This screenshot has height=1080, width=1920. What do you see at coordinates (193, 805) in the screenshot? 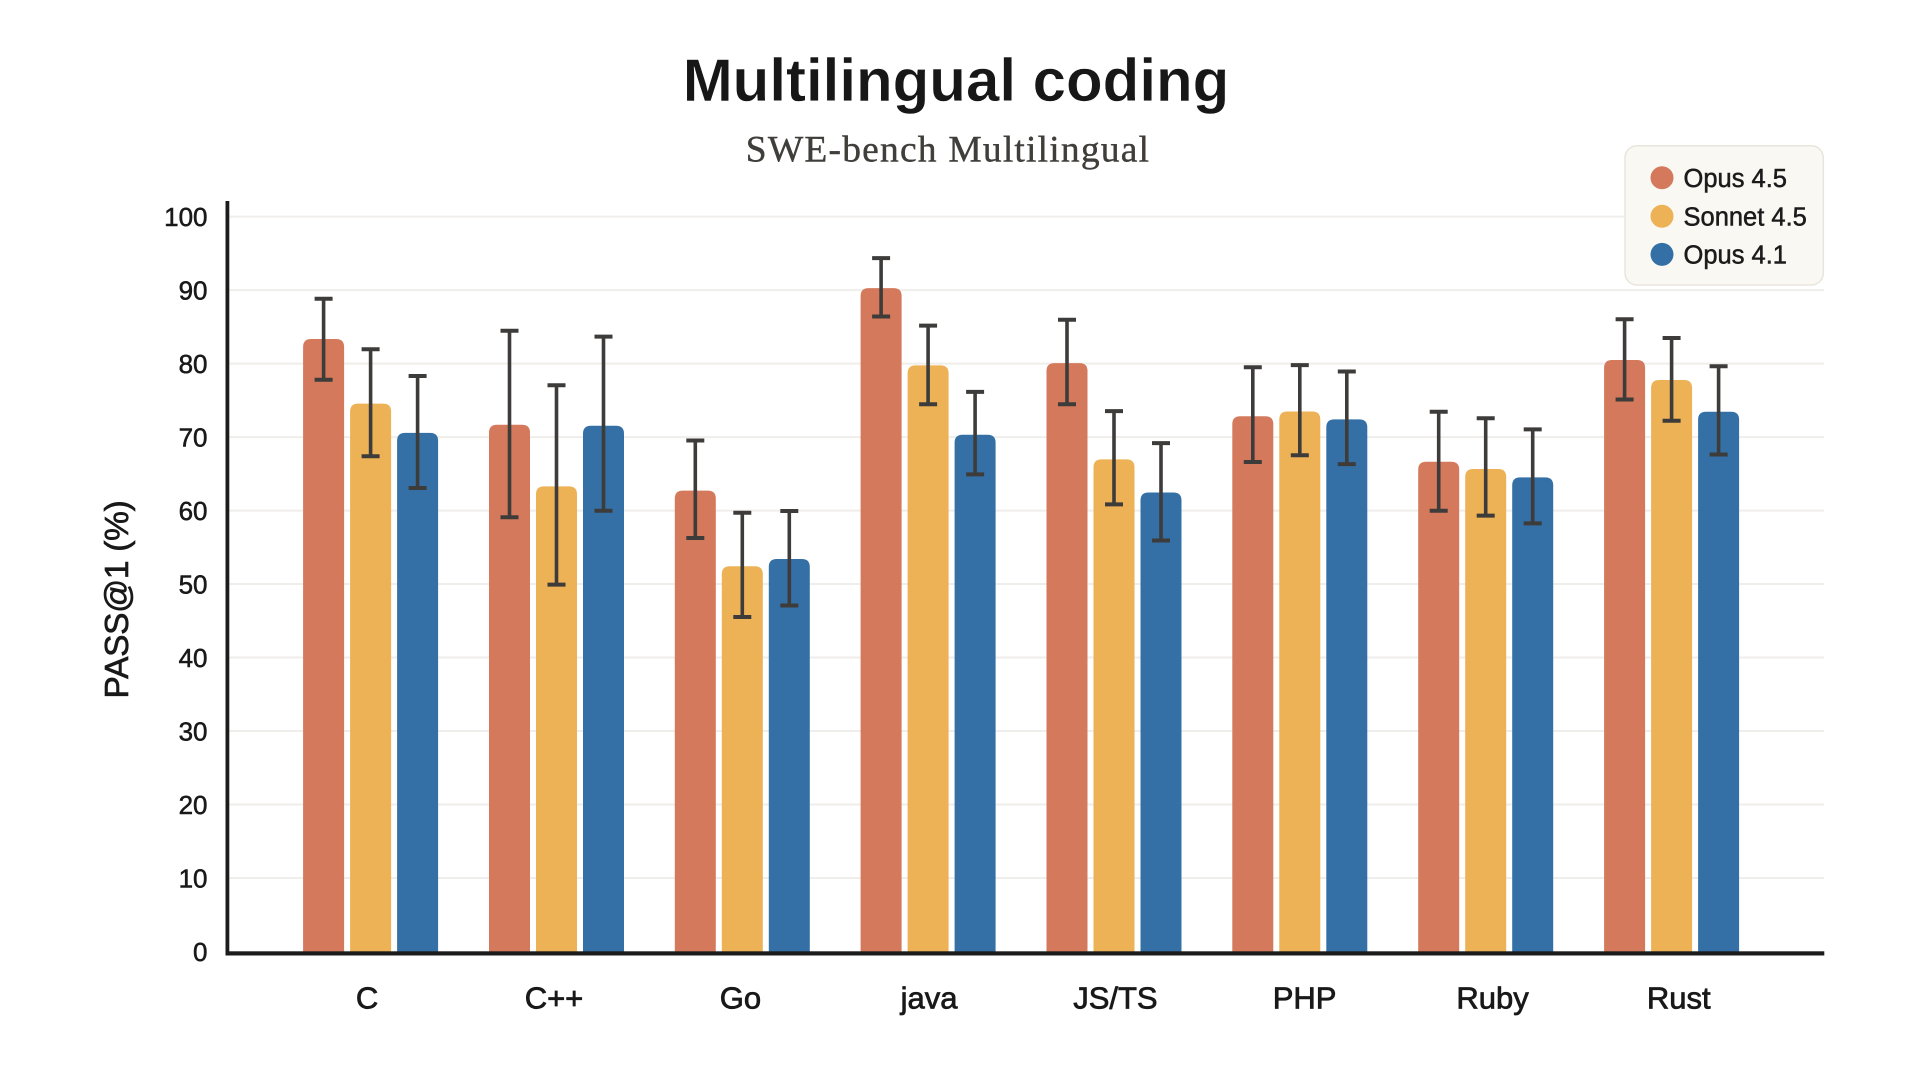
I see `svg-text: 20` at bounding box center [193, 805].